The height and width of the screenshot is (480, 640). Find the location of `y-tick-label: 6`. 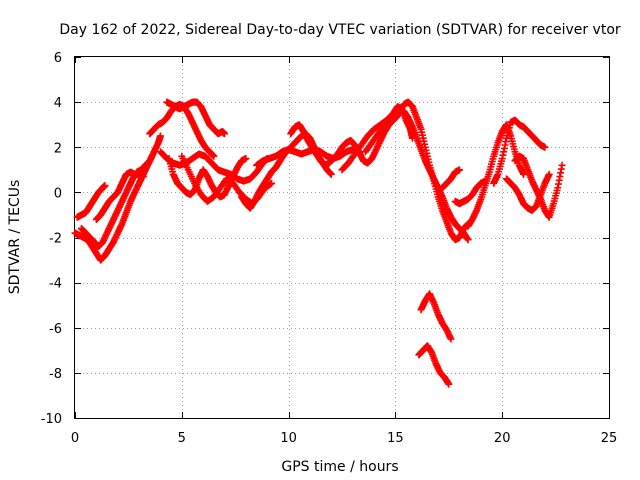

y-tick-label: 6 is located at coordinates (58, 58).